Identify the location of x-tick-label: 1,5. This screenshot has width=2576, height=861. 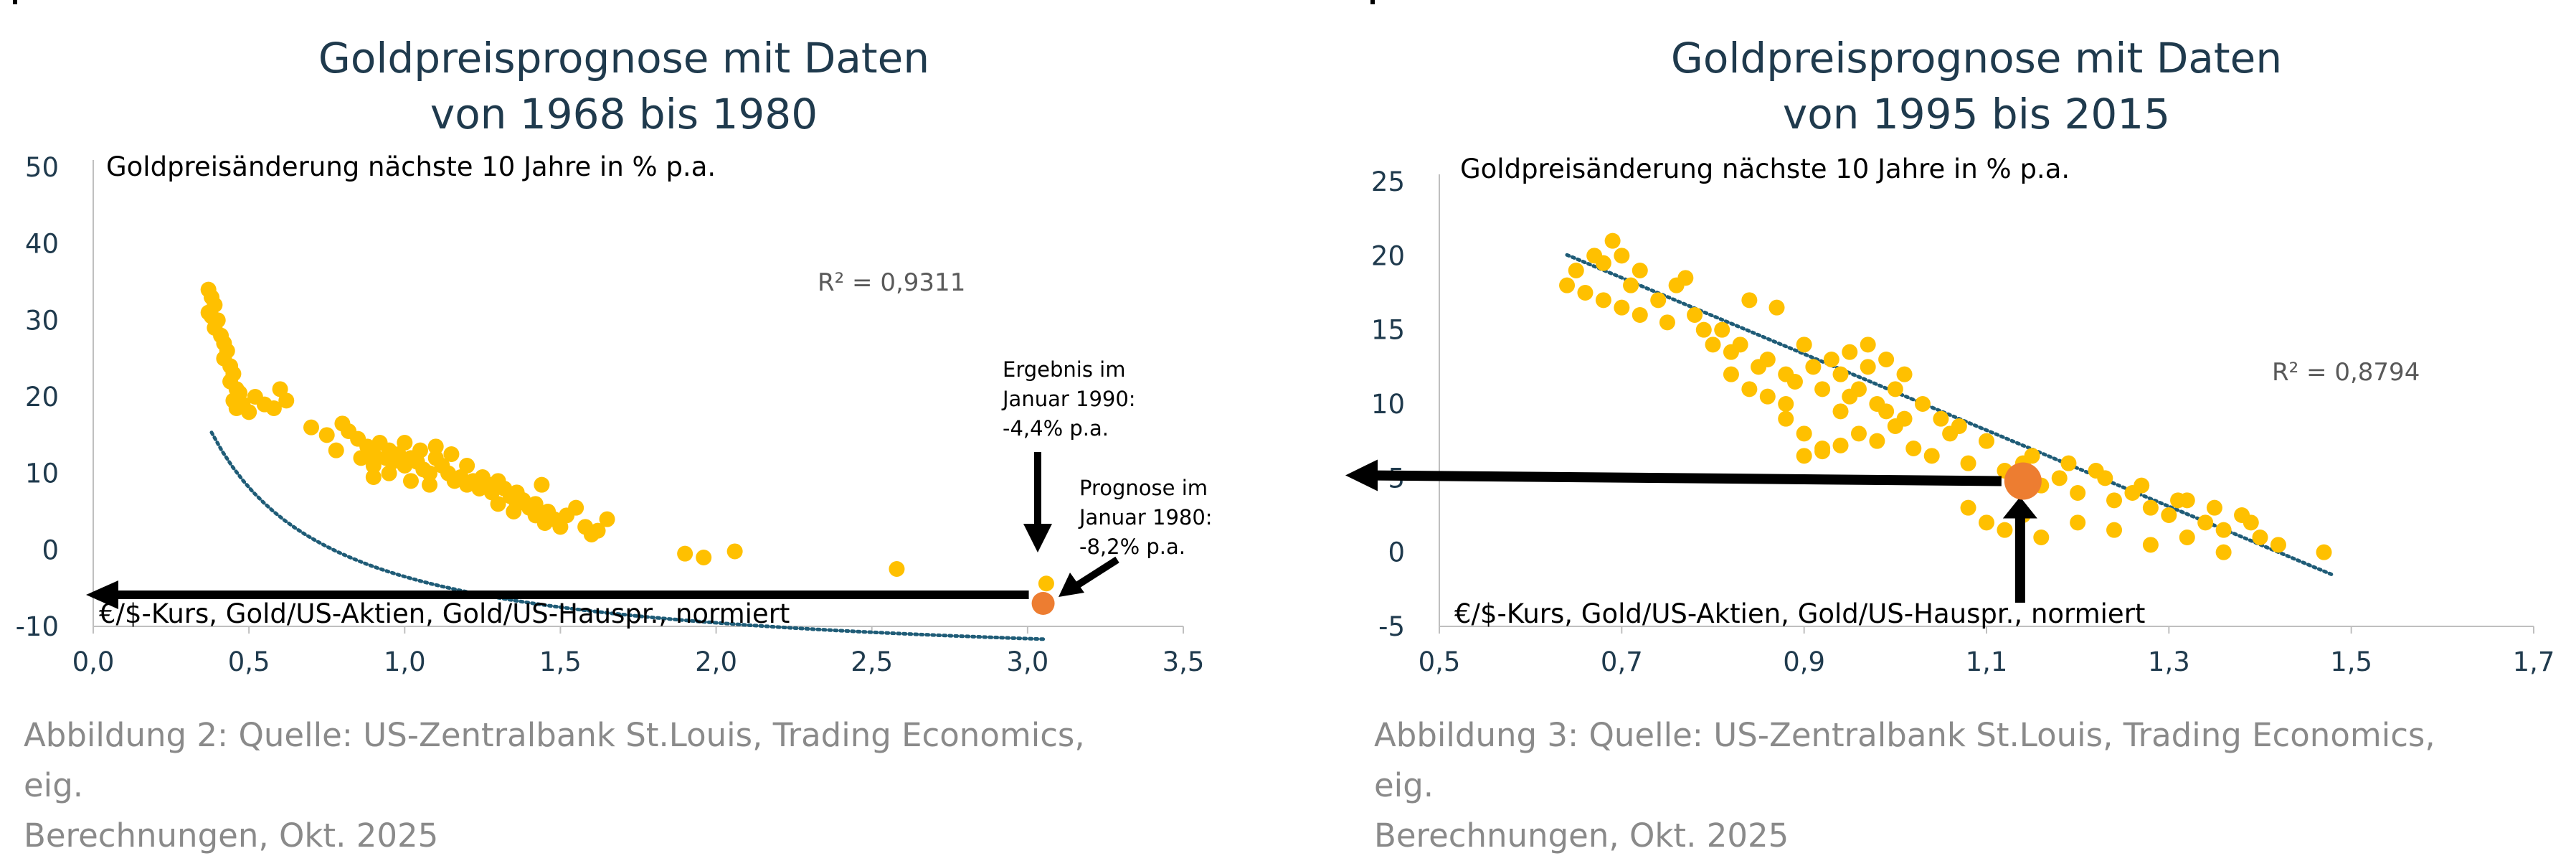
(2351, 661).